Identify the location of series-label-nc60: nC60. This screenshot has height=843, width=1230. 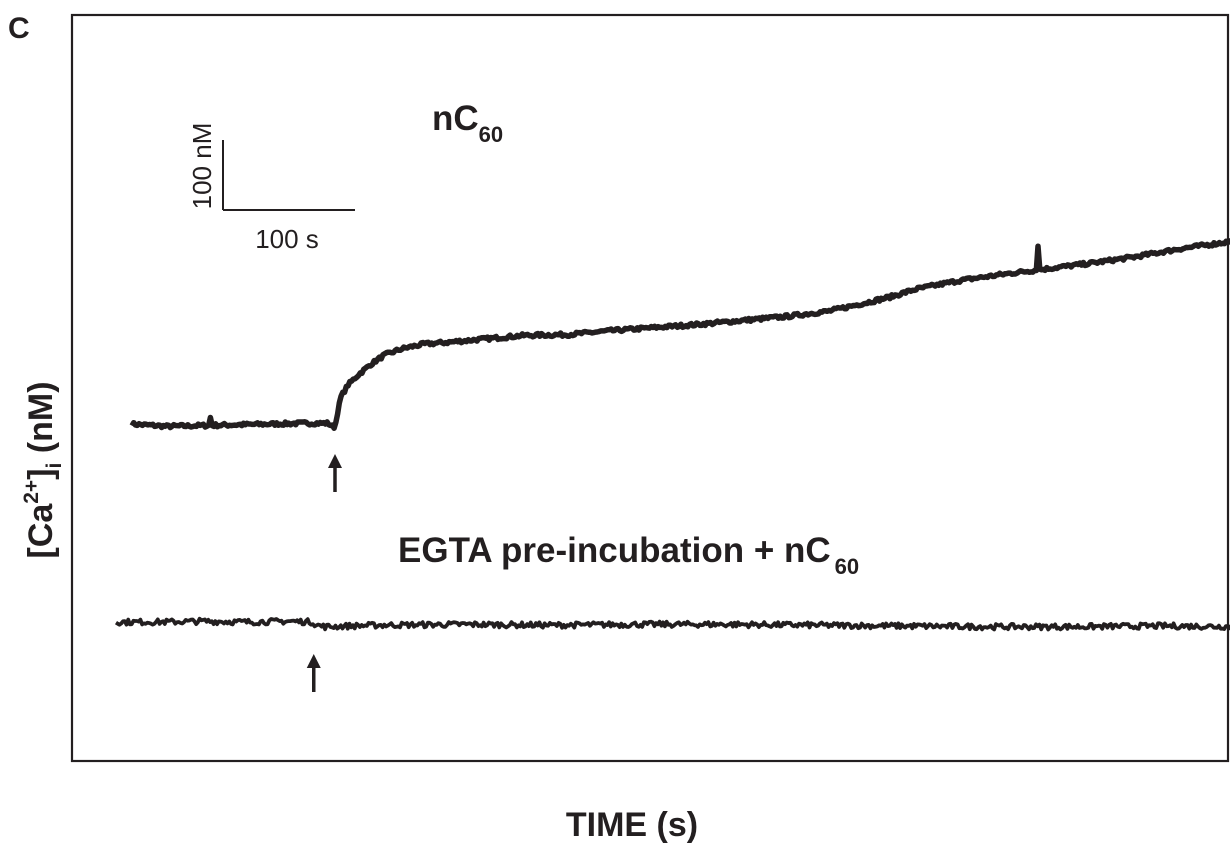
(467, 123).